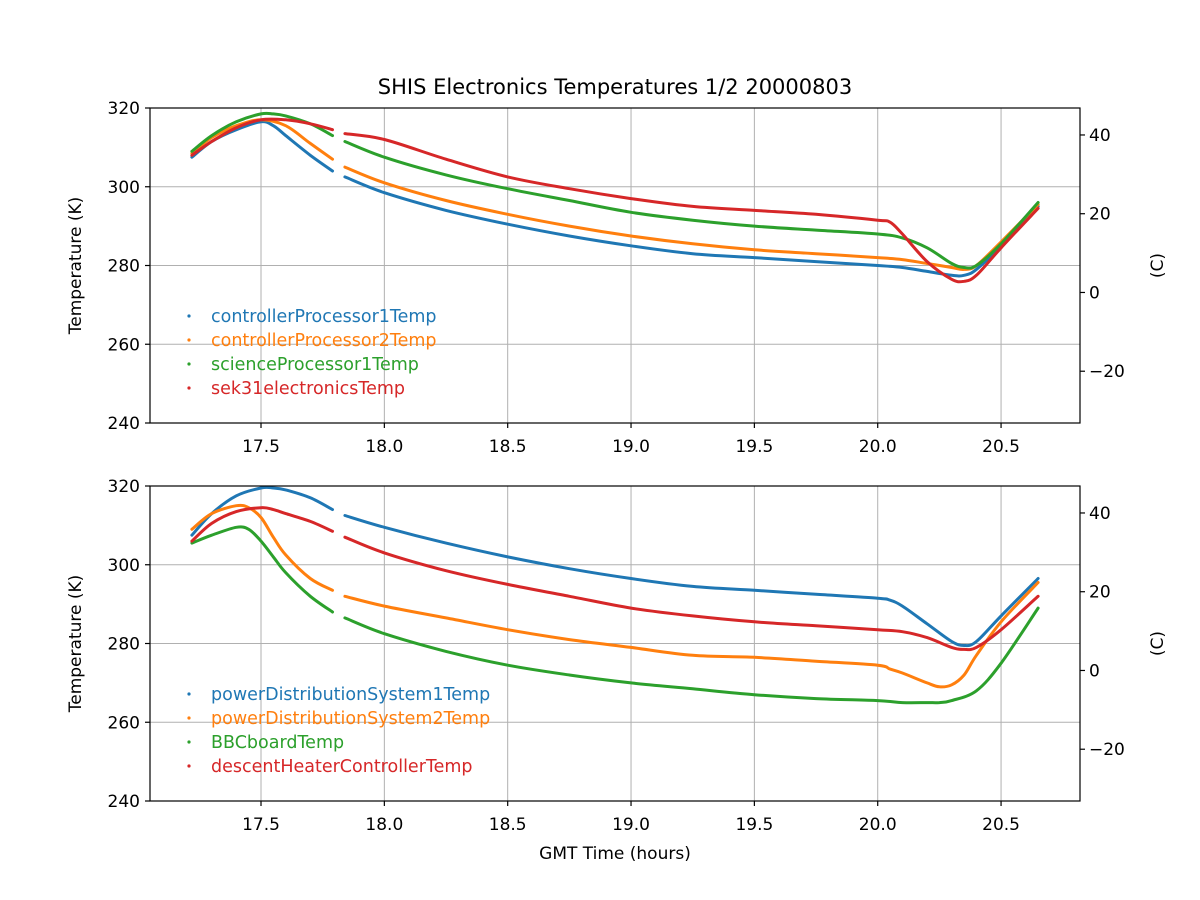 Image resolution: width=1200 pixels, height=900 pixels. What do you see at coordinates (1107, 750) in the screenshot?
I see `bottom-right-y-tick-label: −20` at bounding box center [1107, 750].